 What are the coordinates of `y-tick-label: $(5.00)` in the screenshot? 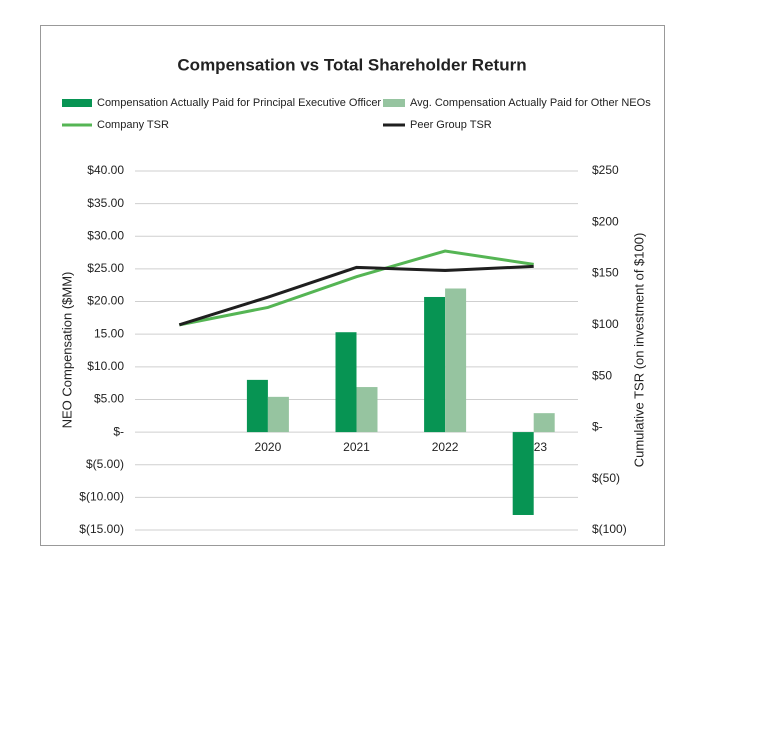 It's located at (105, 464).